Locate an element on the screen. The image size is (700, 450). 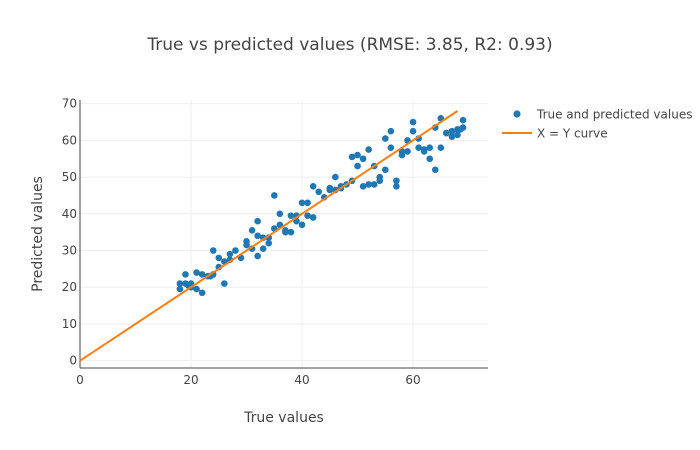
x-tick-label: 0 is located at coordinates (80, 380).